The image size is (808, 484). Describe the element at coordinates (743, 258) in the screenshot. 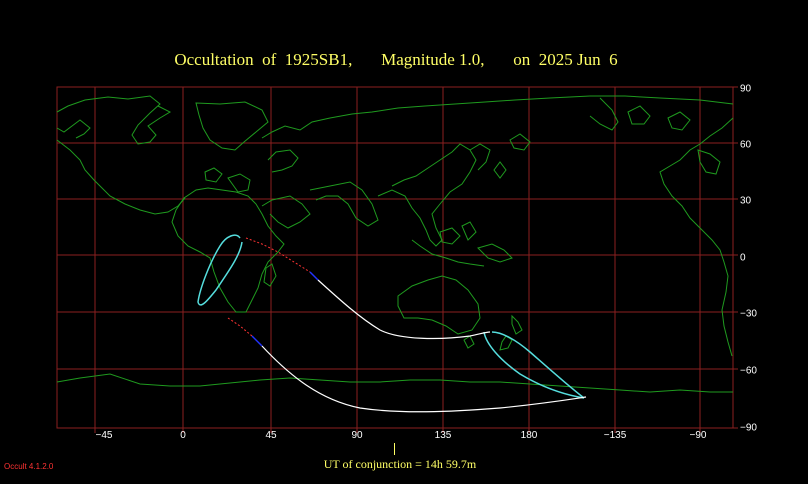

I see `latitude-label: 0` at that location.